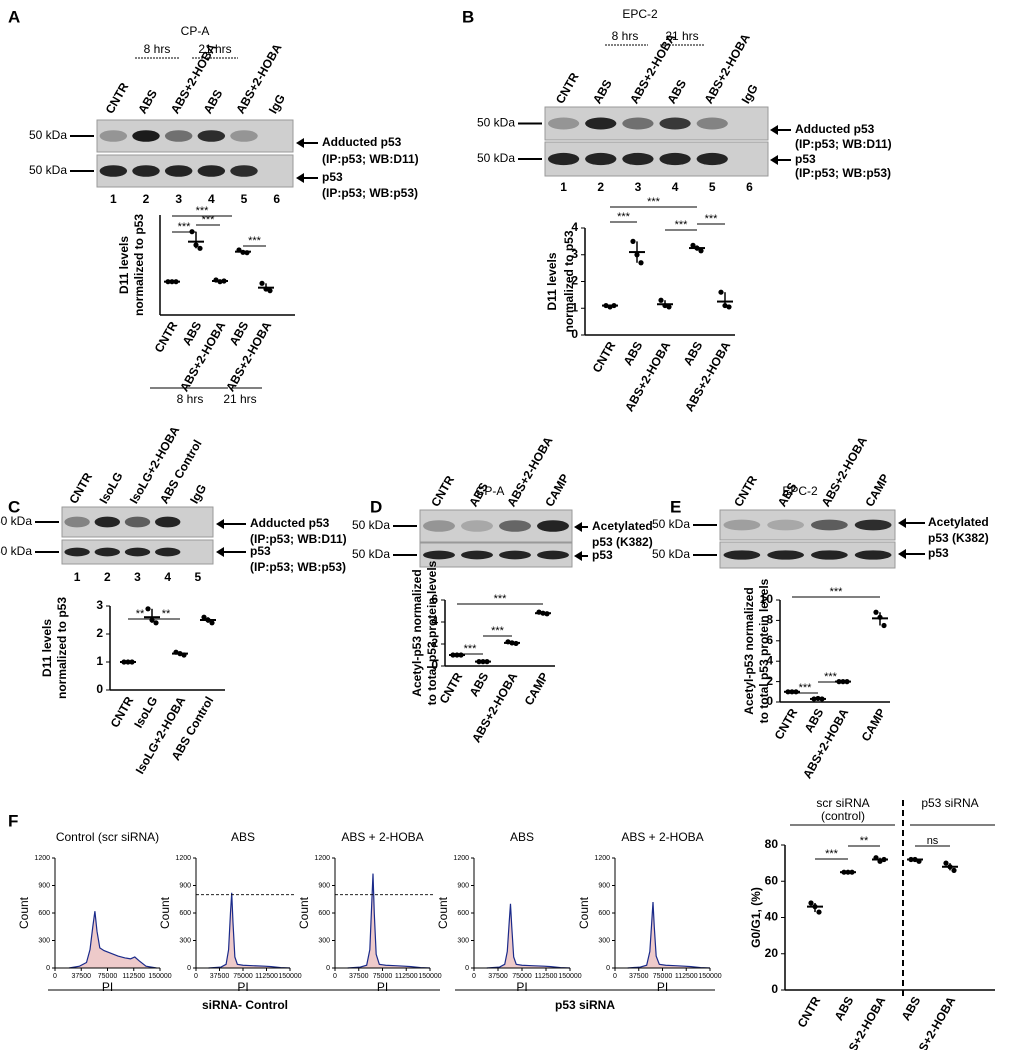  What do you see at coordinates (13, 820) in the screenshot?
I see `panel-letter: F` at bounding box center [13, 820].